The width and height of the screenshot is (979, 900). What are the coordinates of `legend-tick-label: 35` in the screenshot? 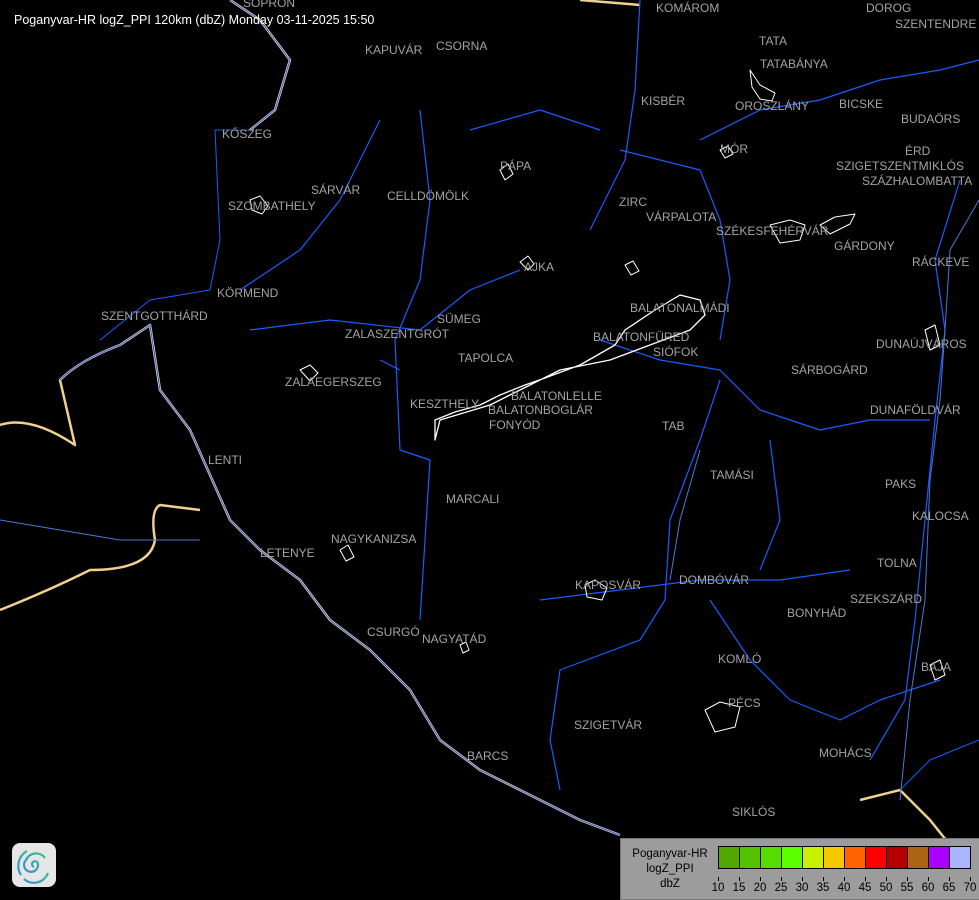 It's located at (823, 885).